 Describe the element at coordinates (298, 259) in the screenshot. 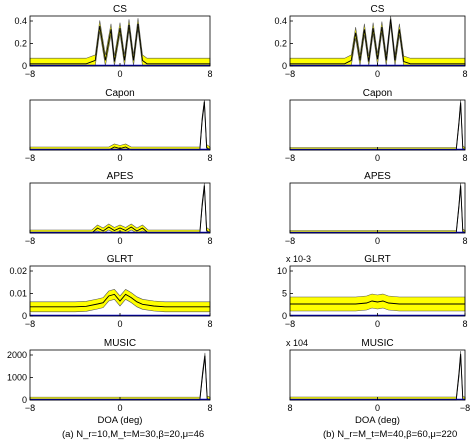

I see `axis-multiplier: x 10-3` at that location.